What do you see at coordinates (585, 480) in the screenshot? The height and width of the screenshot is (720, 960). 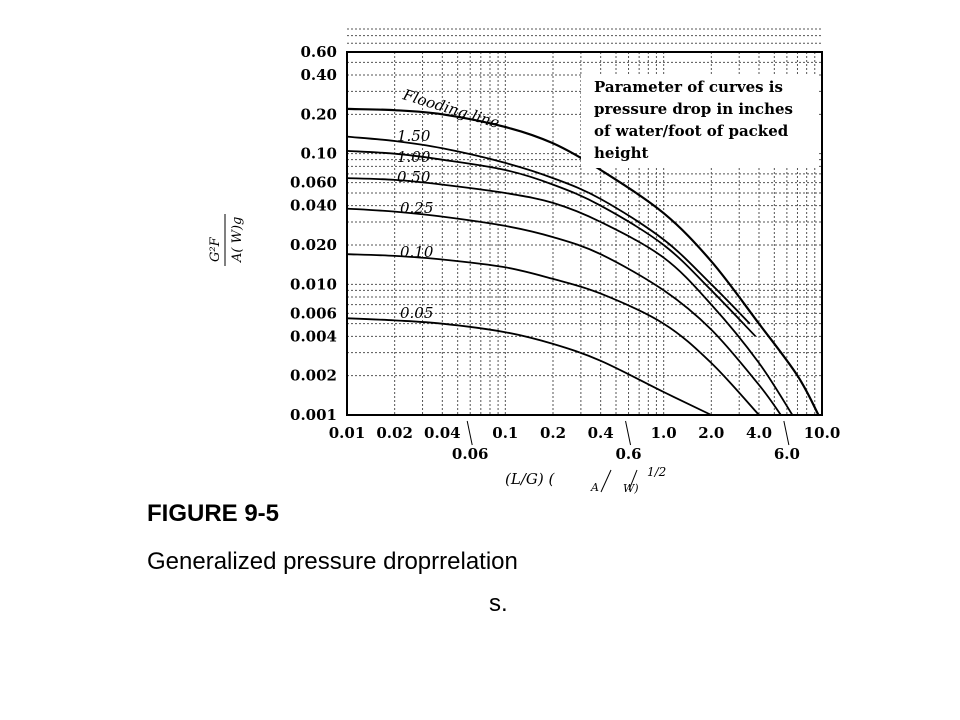 I see `x-axis-label: (L/G) ( A W) 1/2` at bounding box center [585, 480].